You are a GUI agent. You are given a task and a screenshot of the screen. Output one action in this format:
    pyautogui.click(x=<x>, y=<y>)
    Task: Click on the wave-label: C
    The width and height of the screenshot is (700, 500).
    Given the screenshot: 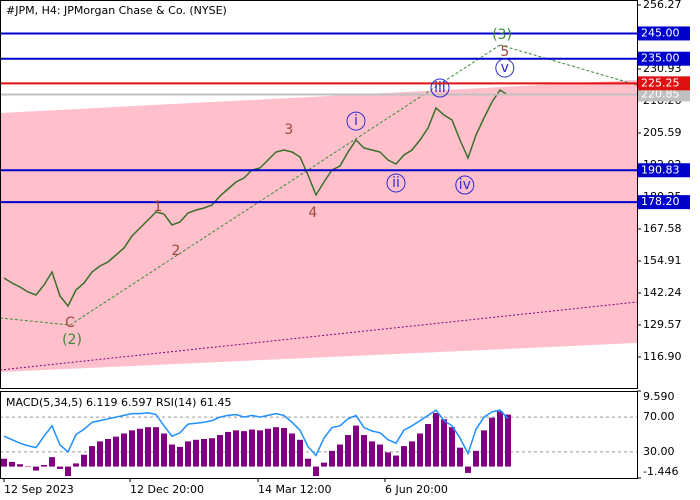 What is the action you would take?
    pyautogui.click(x=70, y=323)
    